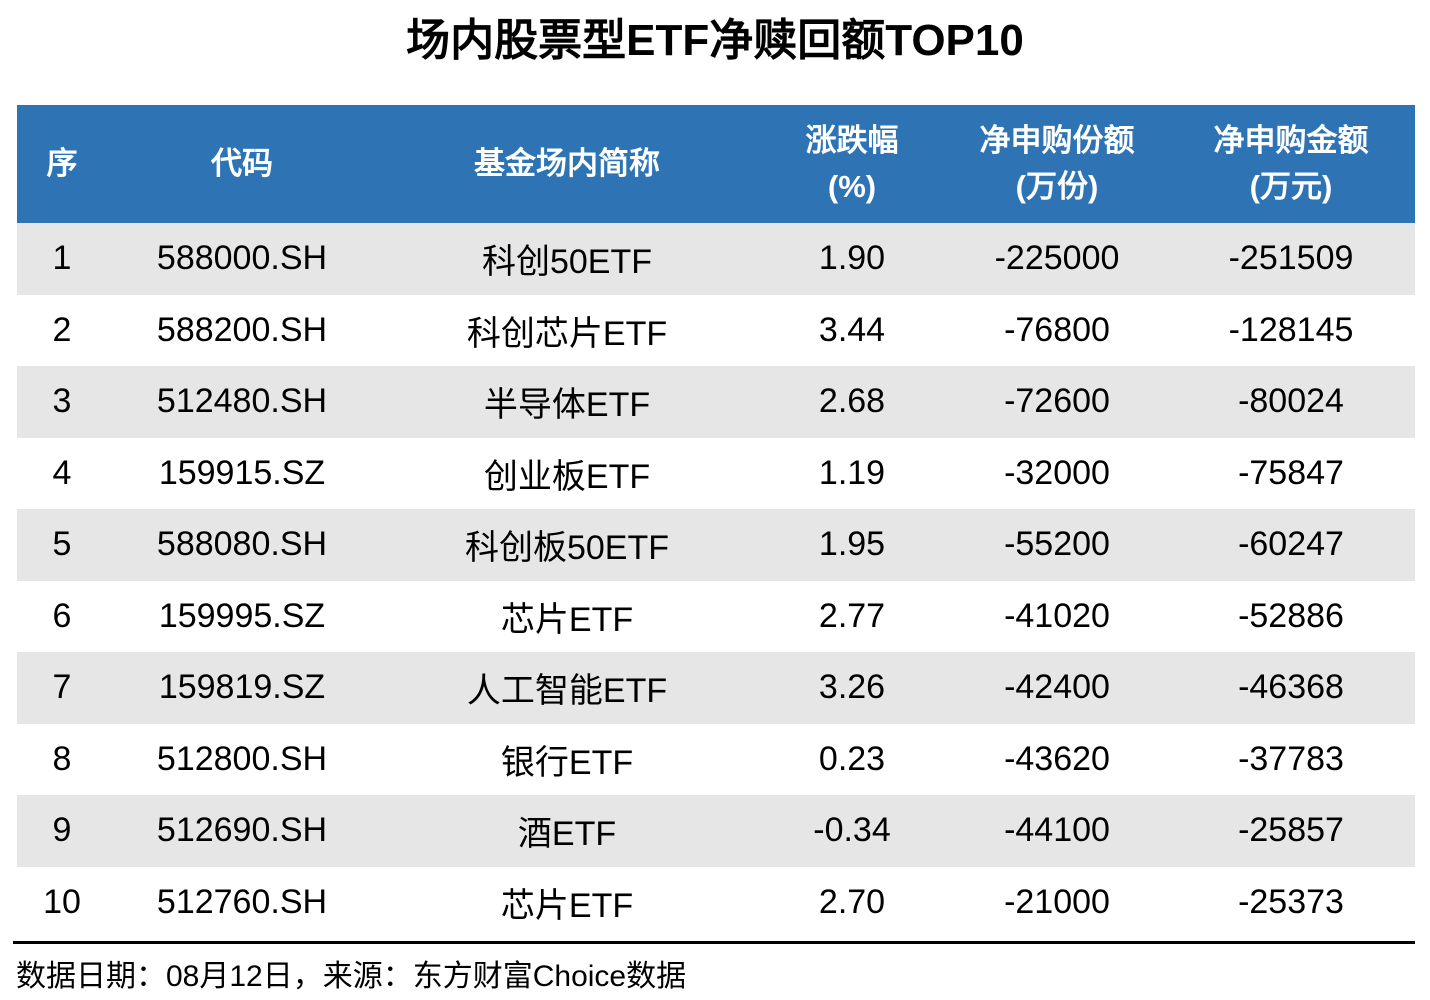  I want to click on cell-net-subscription-shares: -44100, so click(1057, 831).